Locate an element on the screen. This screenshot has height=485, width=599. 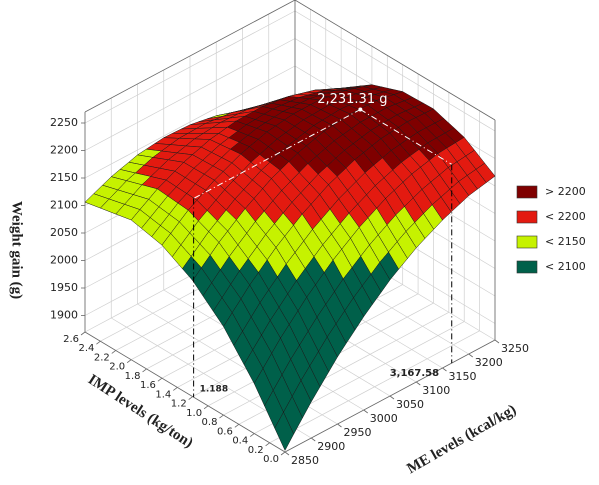
peak-point is located at coordinates (360, 109).